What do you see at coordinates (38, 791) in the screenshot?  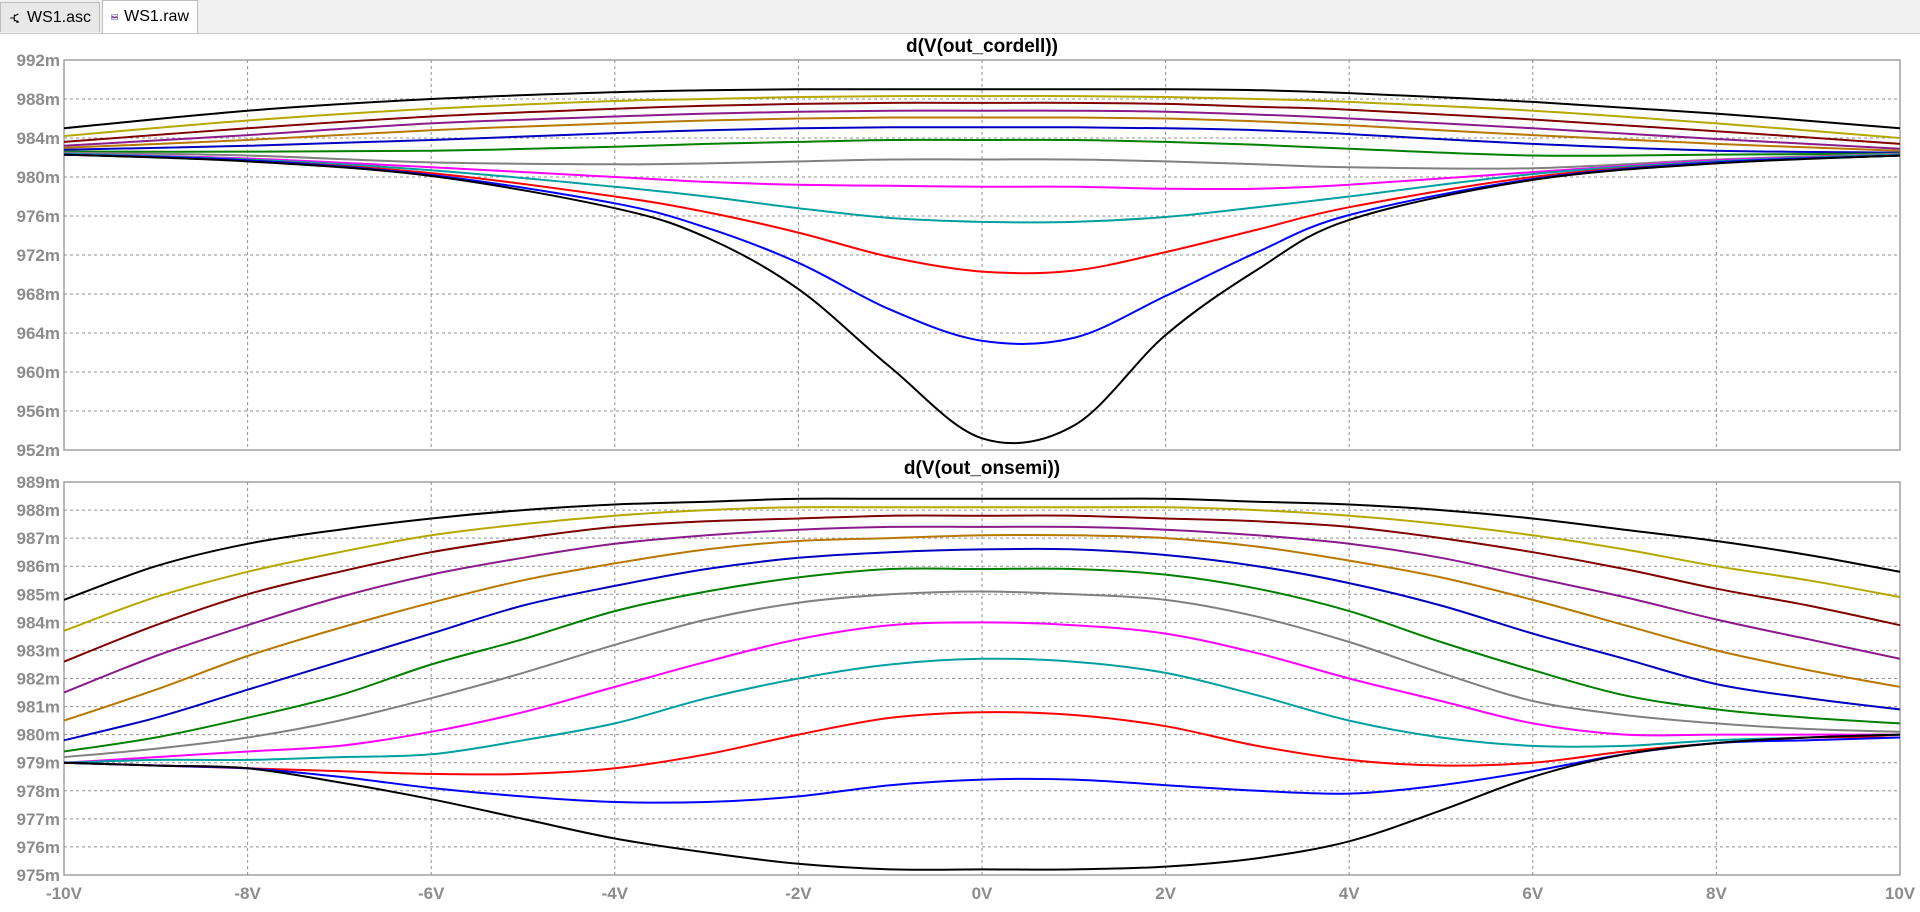 I see `y-tick-label: 978m` at bounding box center [38, 791].